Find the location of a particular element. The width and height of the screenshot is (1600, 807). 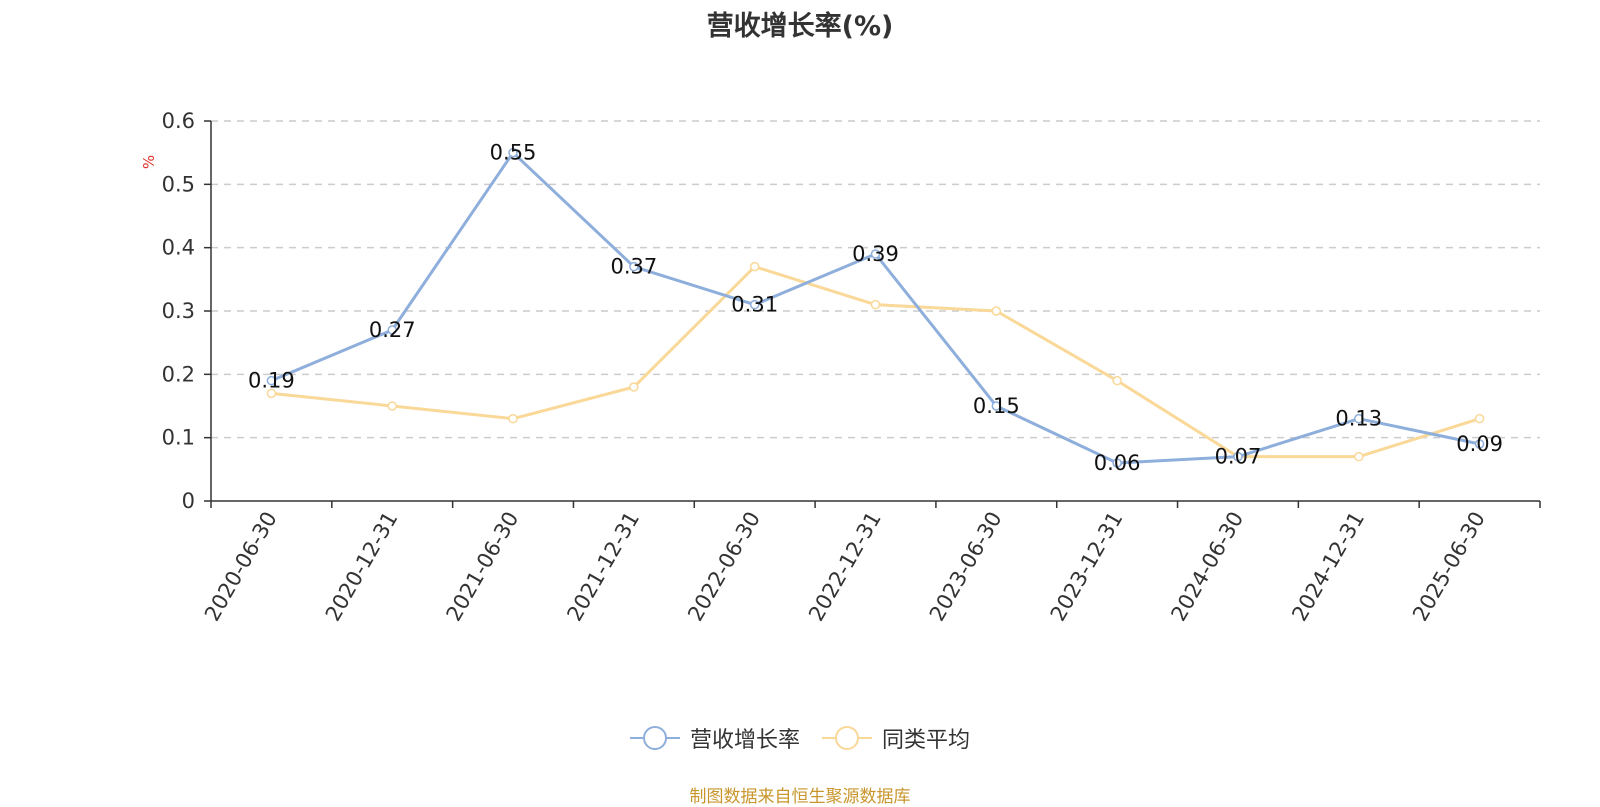

legend-item-series-1: 营收增长率 is located at coordinates (714, 738).